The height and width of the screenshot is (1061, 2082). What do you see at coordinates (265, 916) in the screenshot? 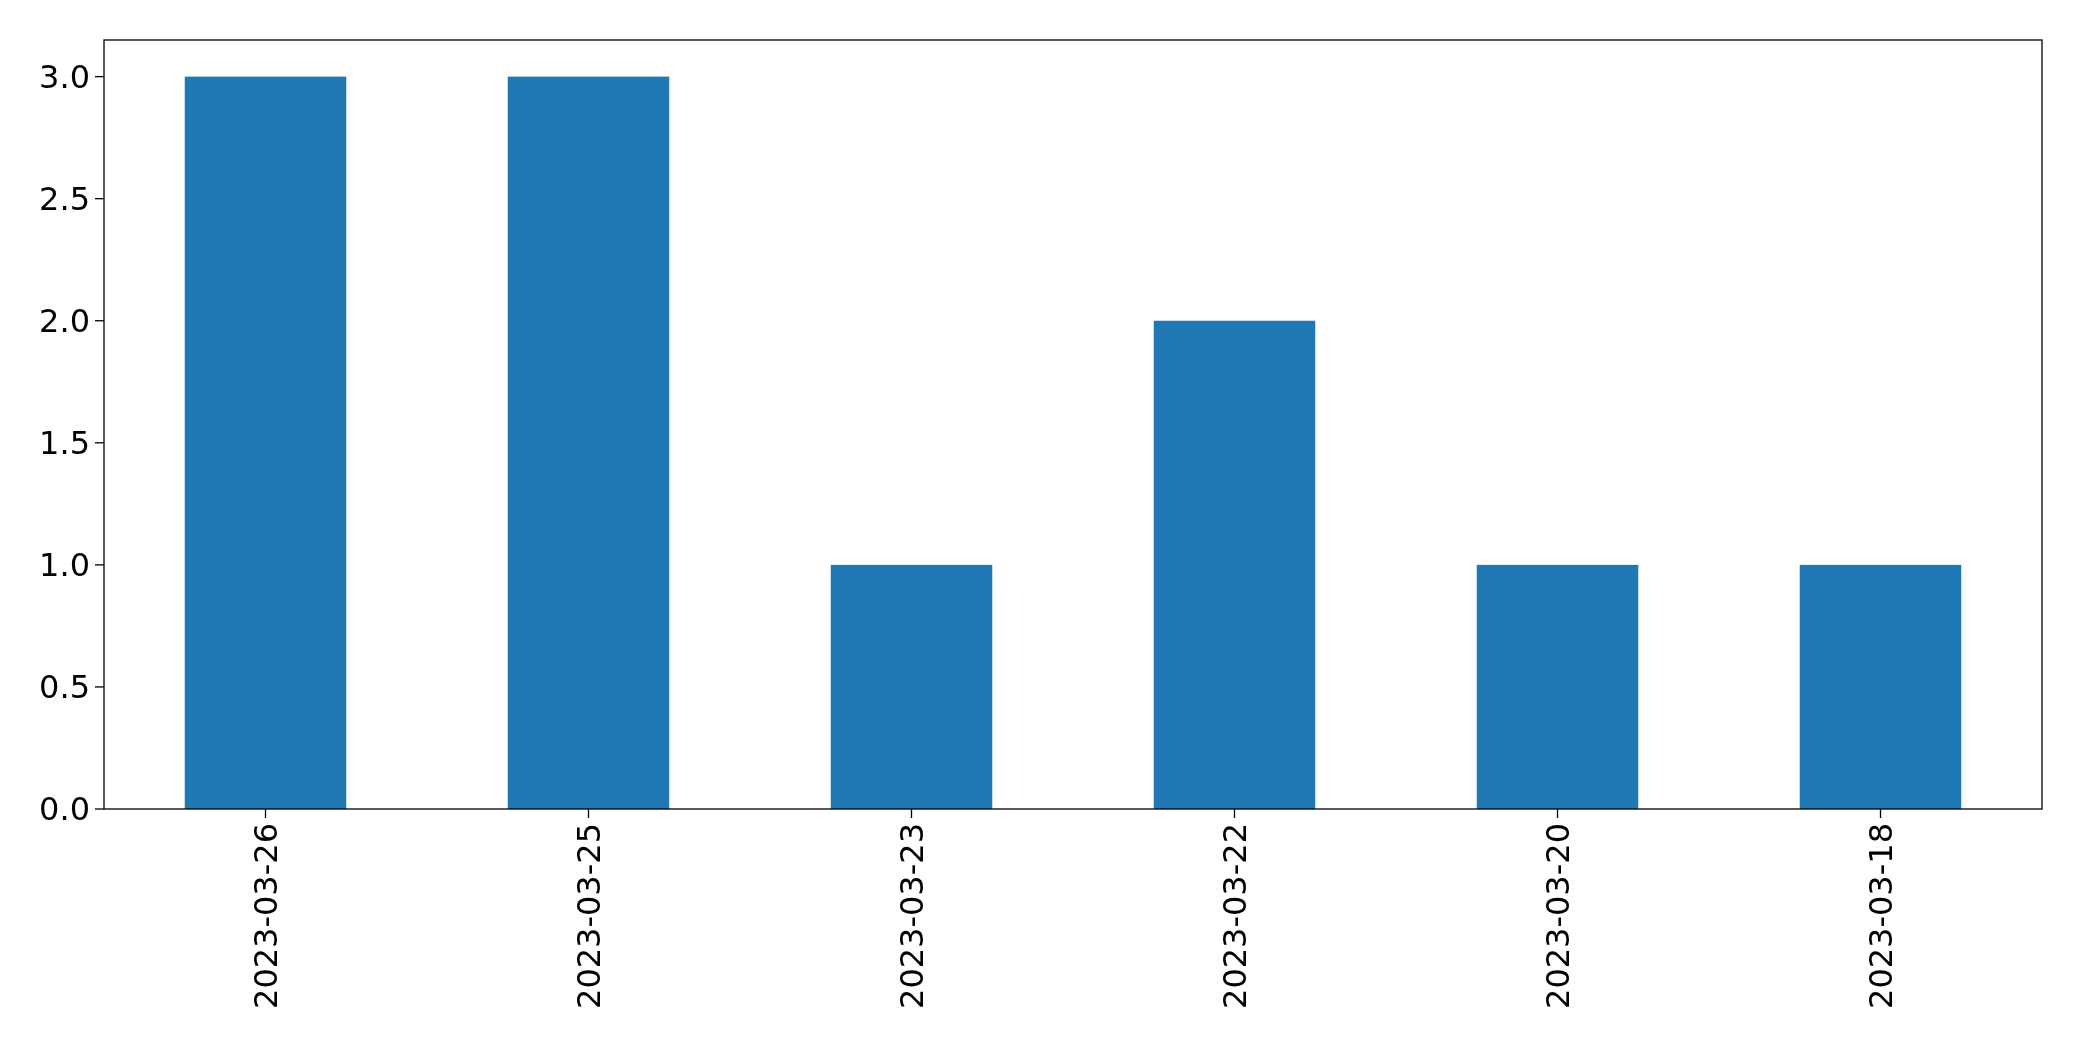
I see `x-tick-label: 2023-03-26` at bounding box center [265, 916].